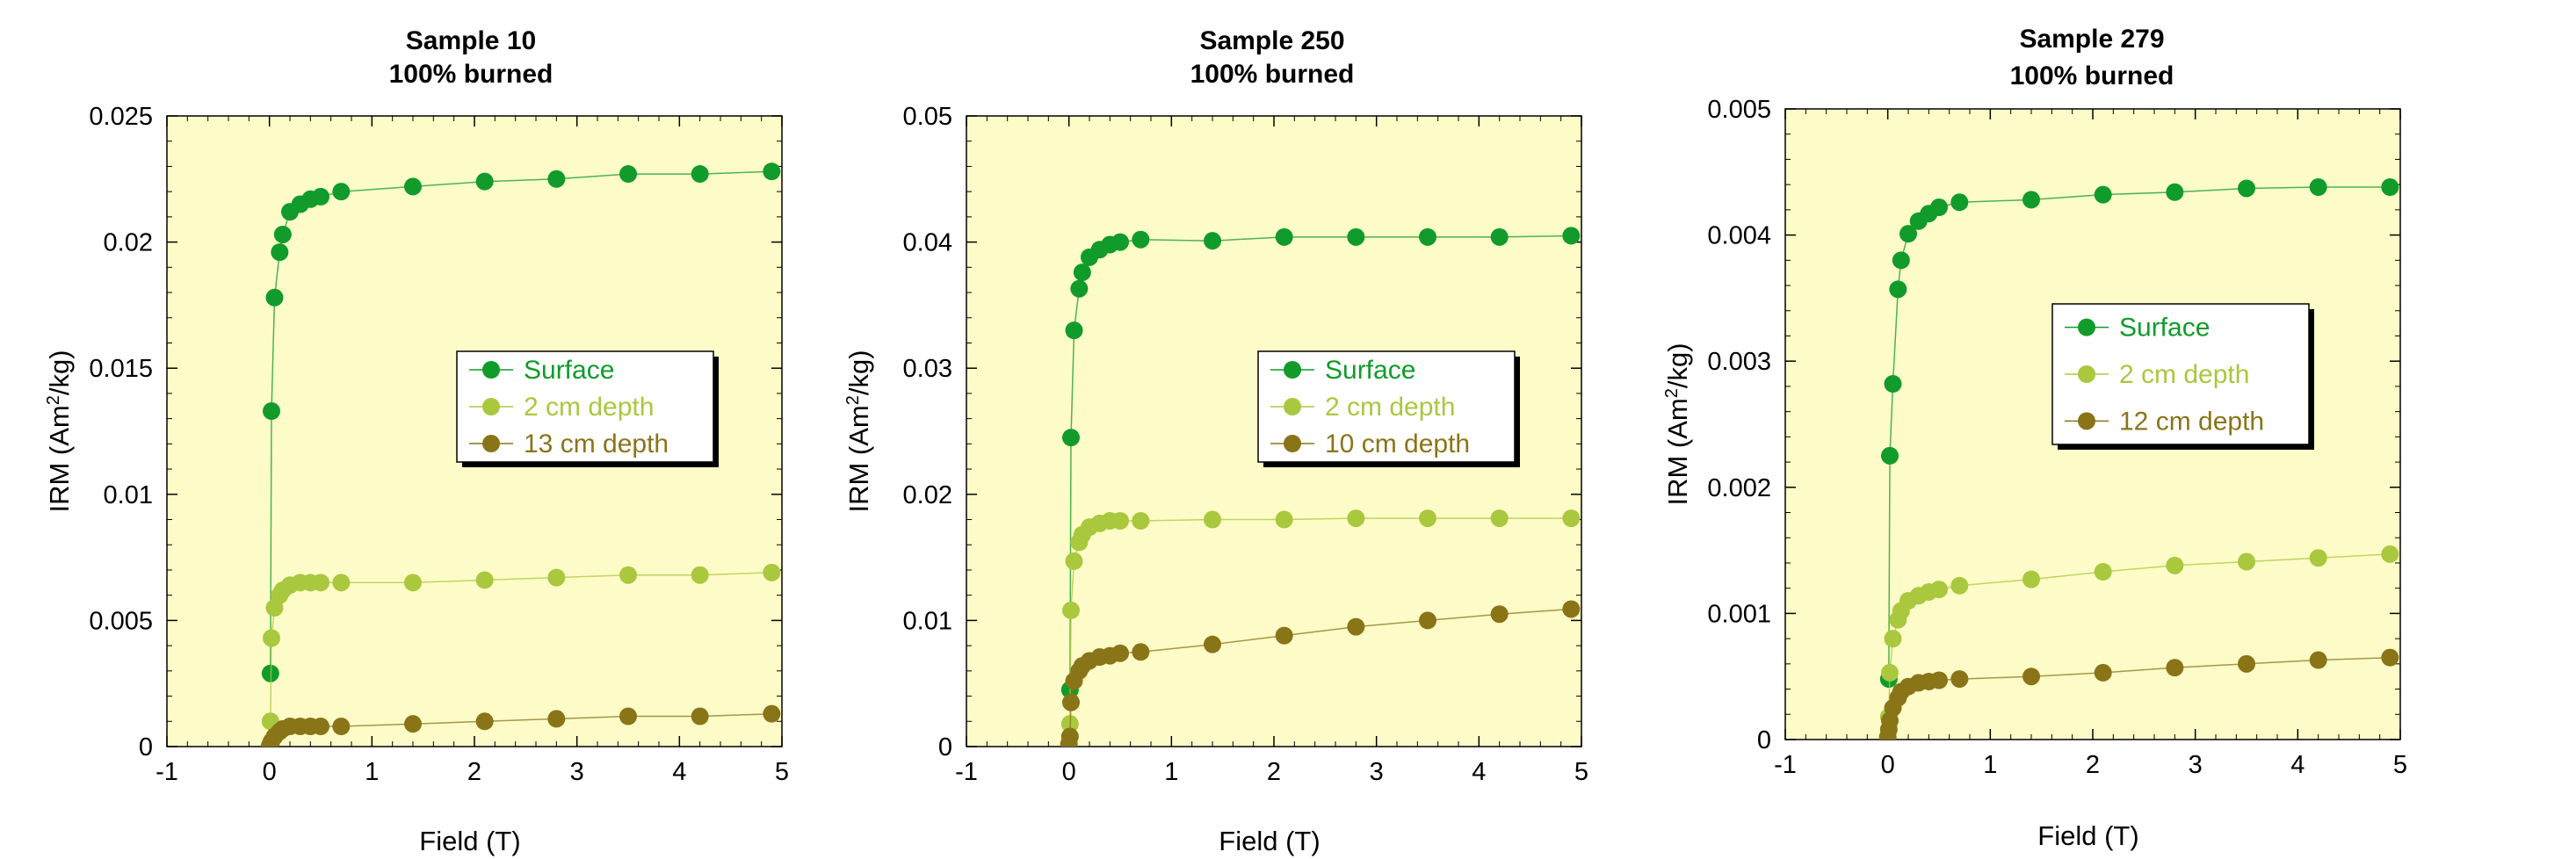 This screenshot has width=2576, height=859. Describe the element at coordinates (1764, 740) in the screenshot. I see `y-tick-label: 0` at that location.